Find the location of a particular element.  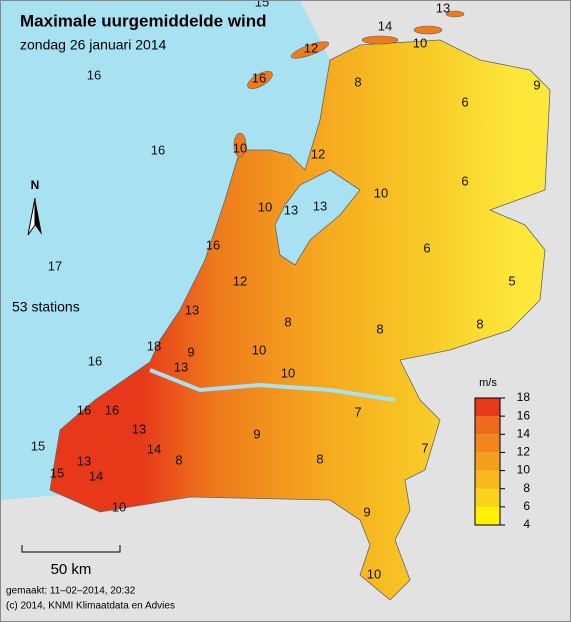

legend-tick-label: 6 is located at coordinates (526, 506).